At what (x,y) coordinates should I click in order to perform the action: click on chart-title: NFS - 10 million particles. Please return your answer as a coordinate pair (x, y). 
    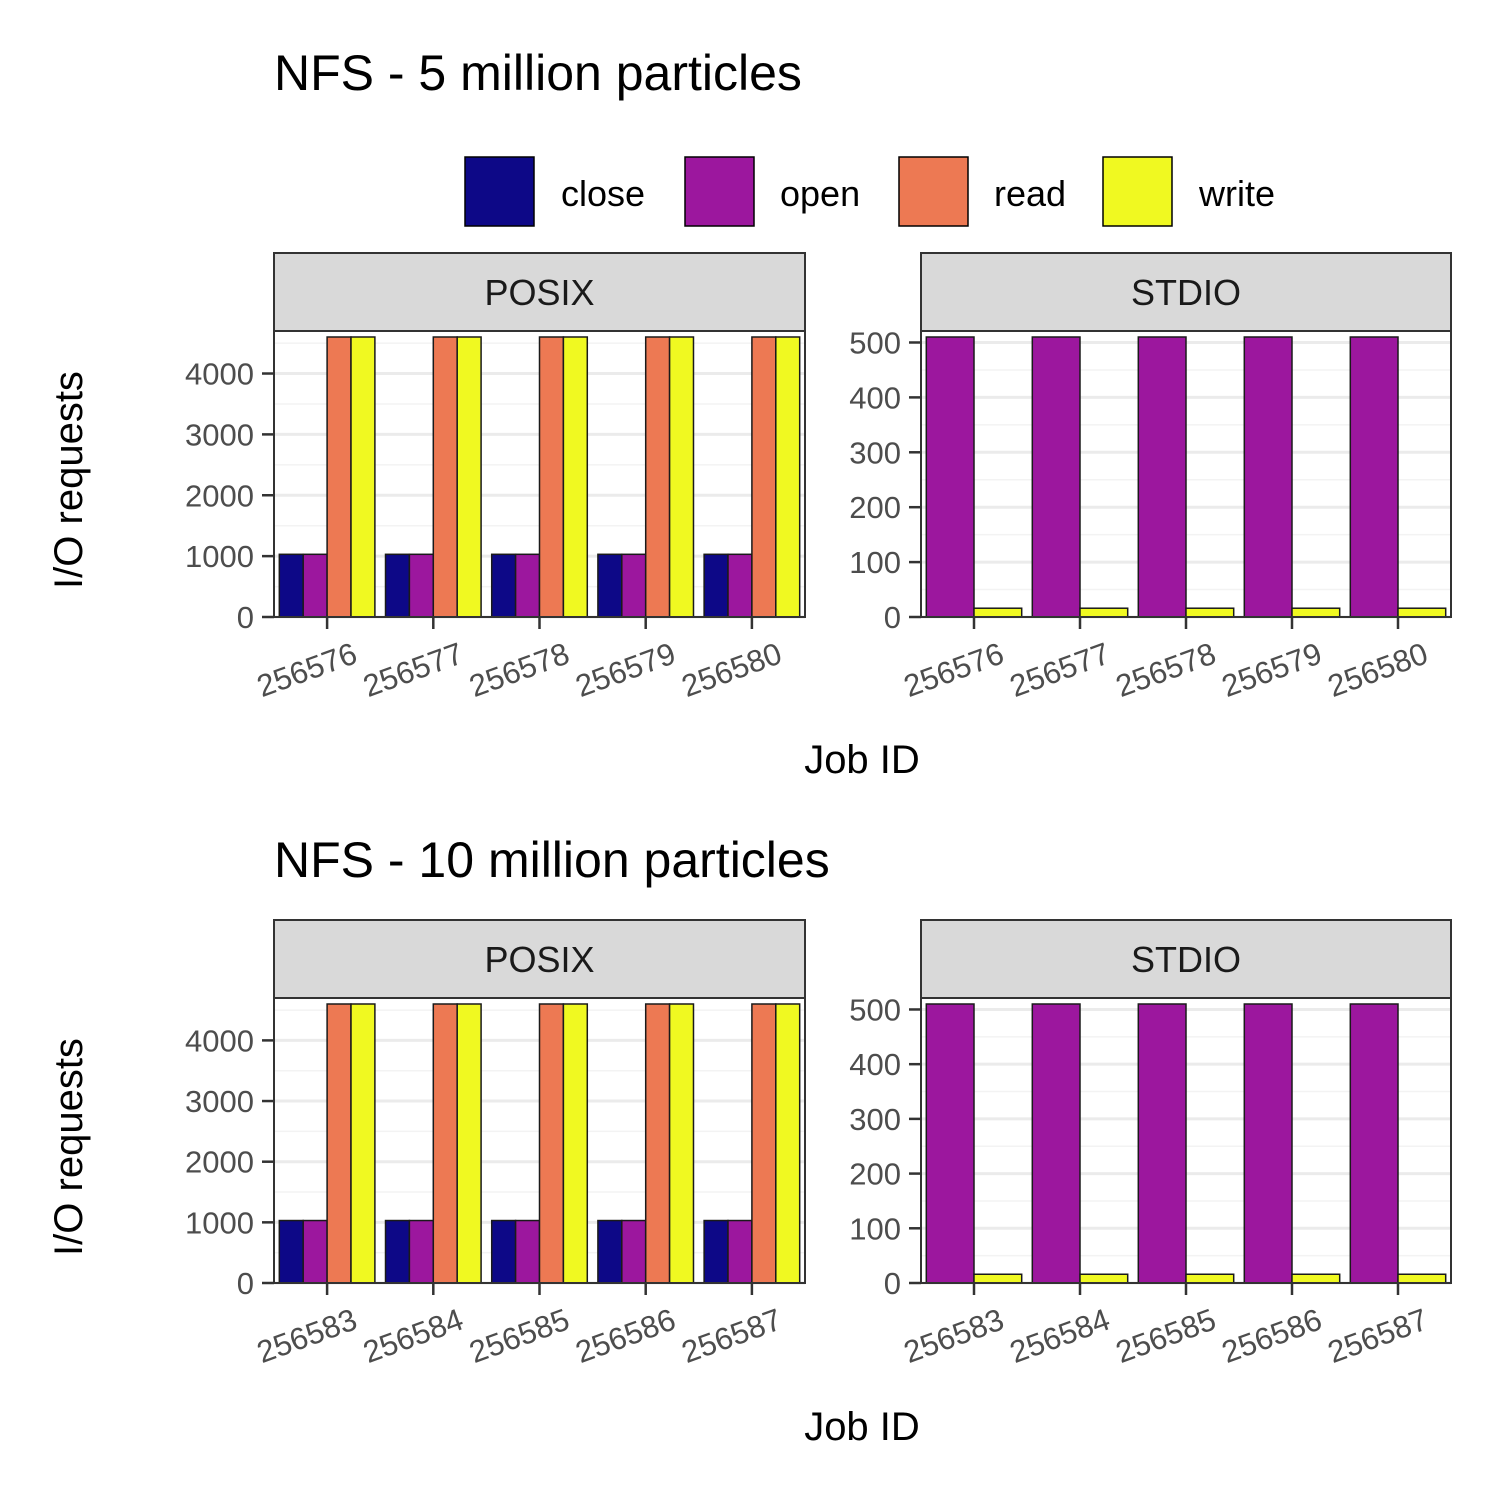
    Looking at the image, I should click on (552, 860).